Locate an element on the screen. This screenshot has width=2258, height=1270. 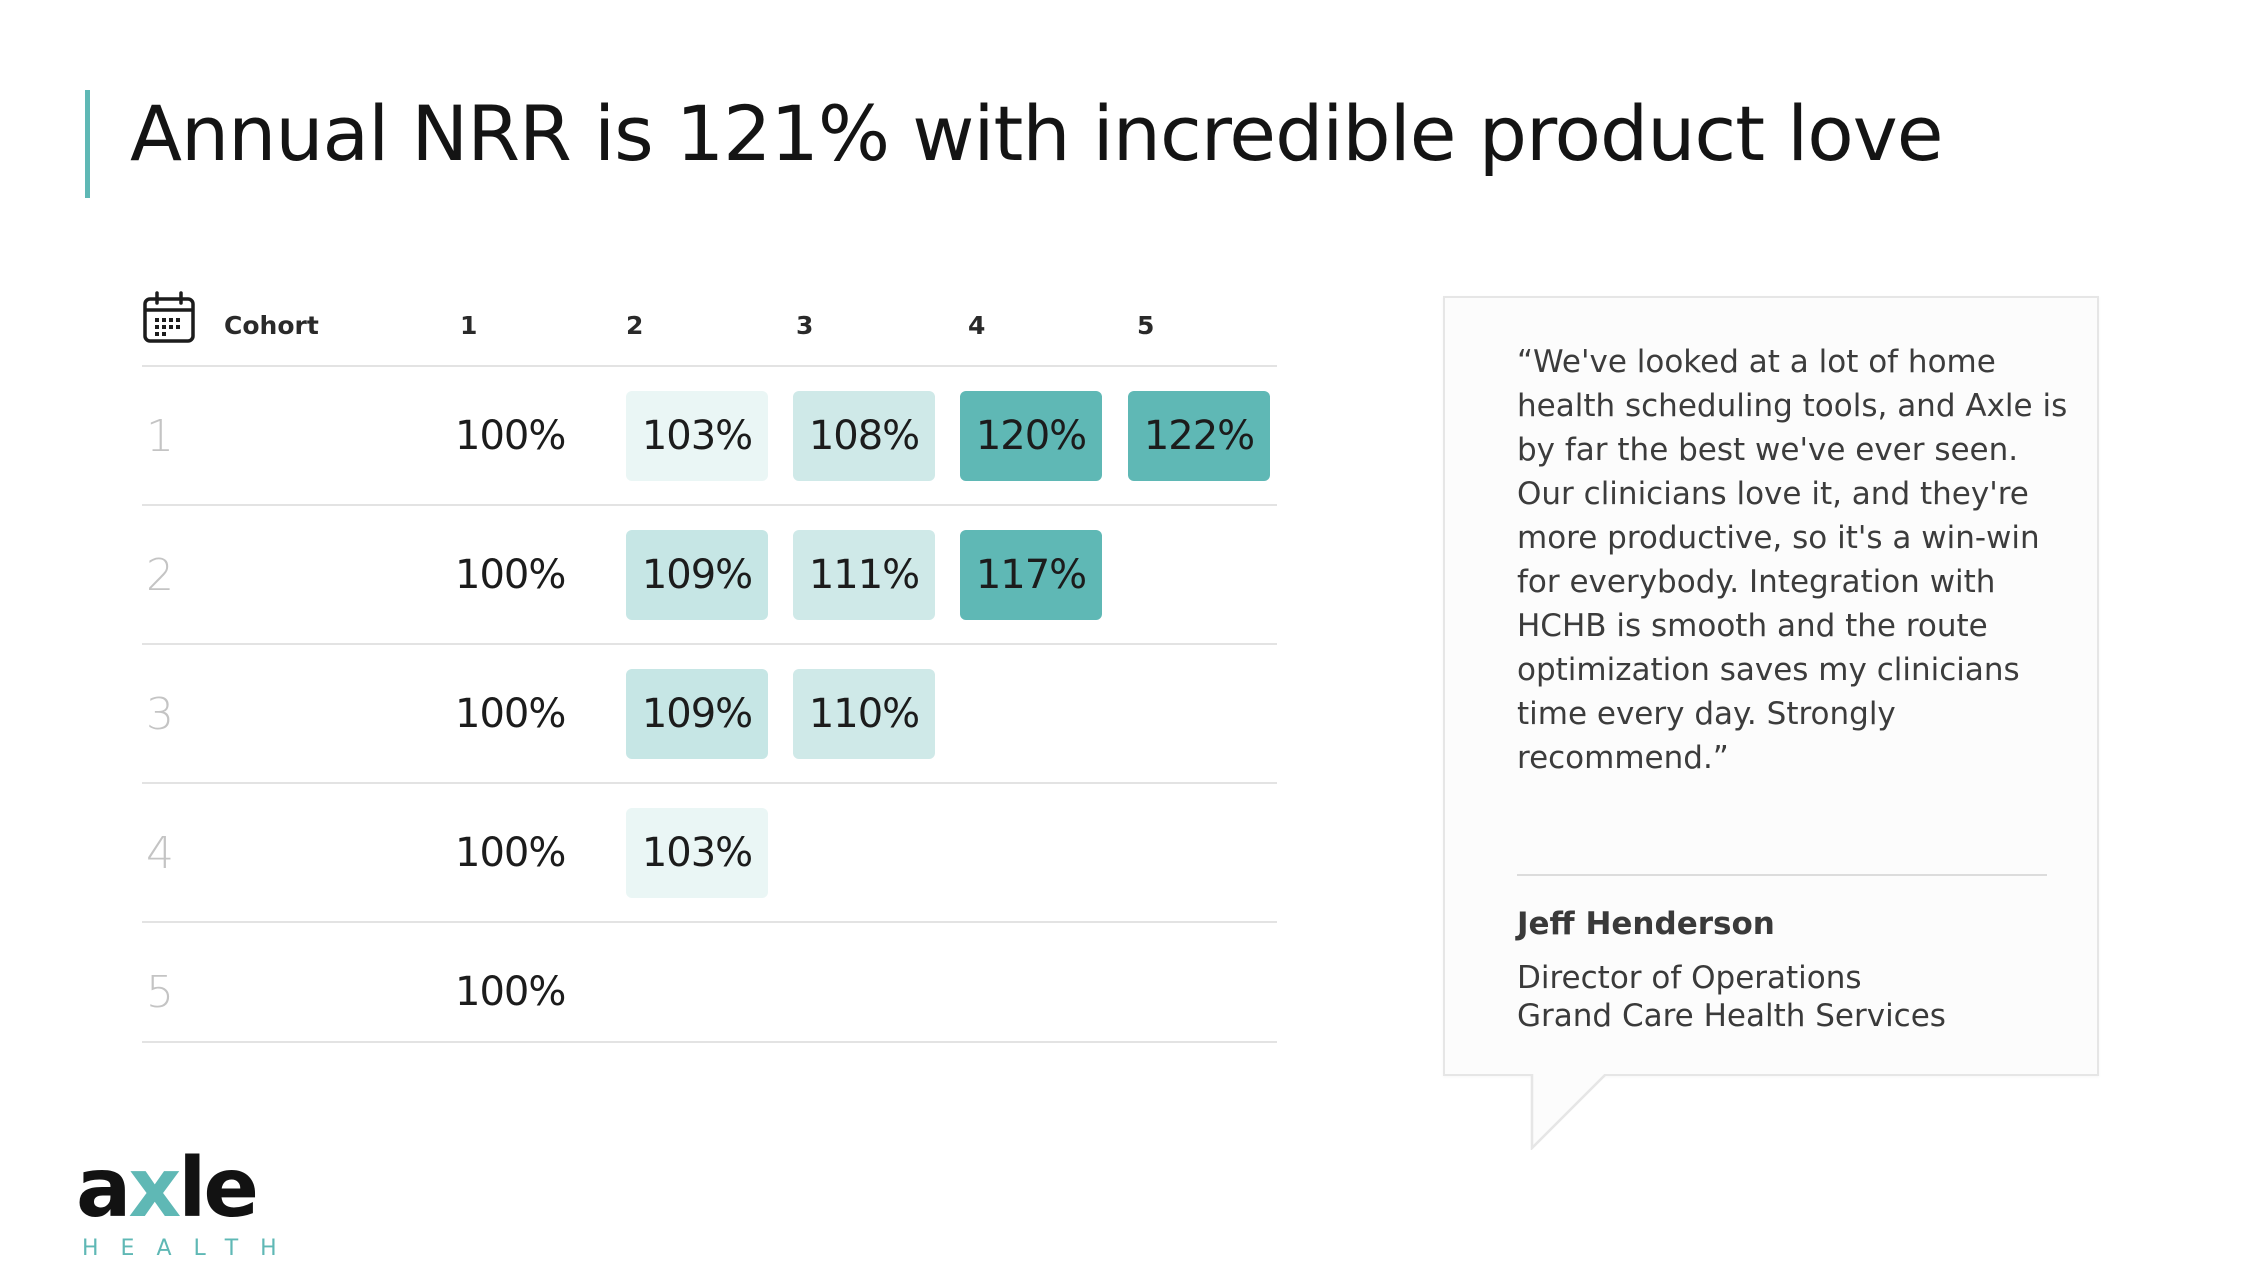
header-col-1: 1 is located at coordinates (469, 325).